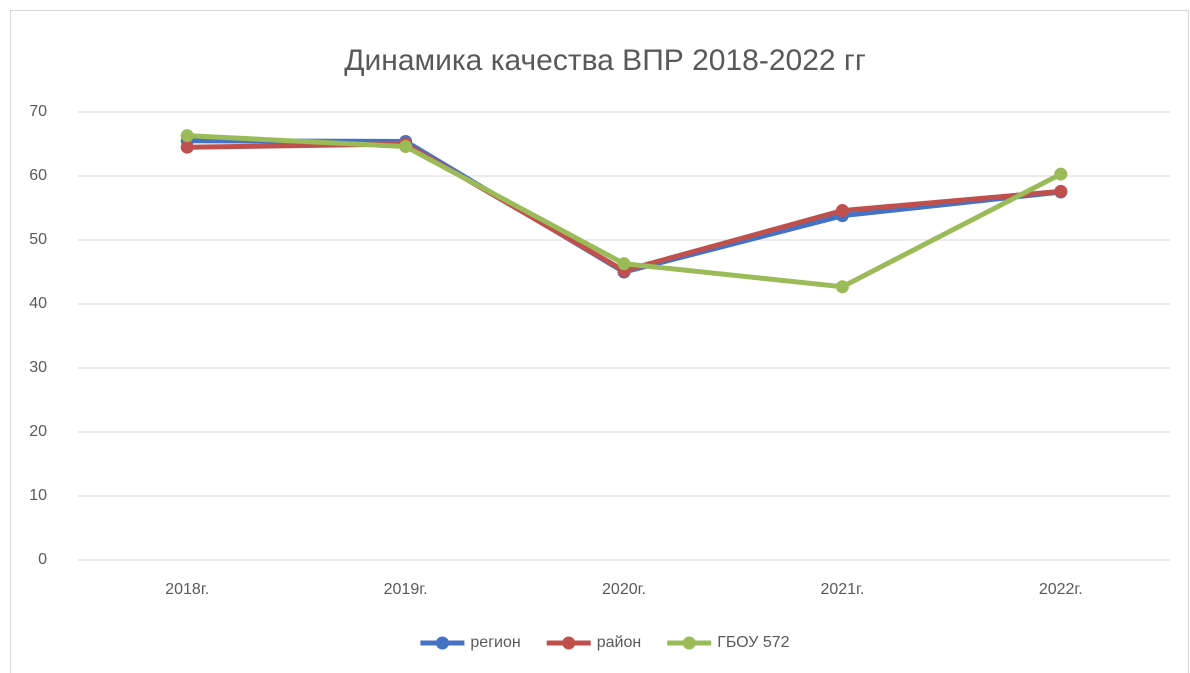 The width and height of the screenshot is (1190, 673). Describe the element at coordinates (624, 589) in the screenshot. I see `x-tick-label: 2020г.` at that location.